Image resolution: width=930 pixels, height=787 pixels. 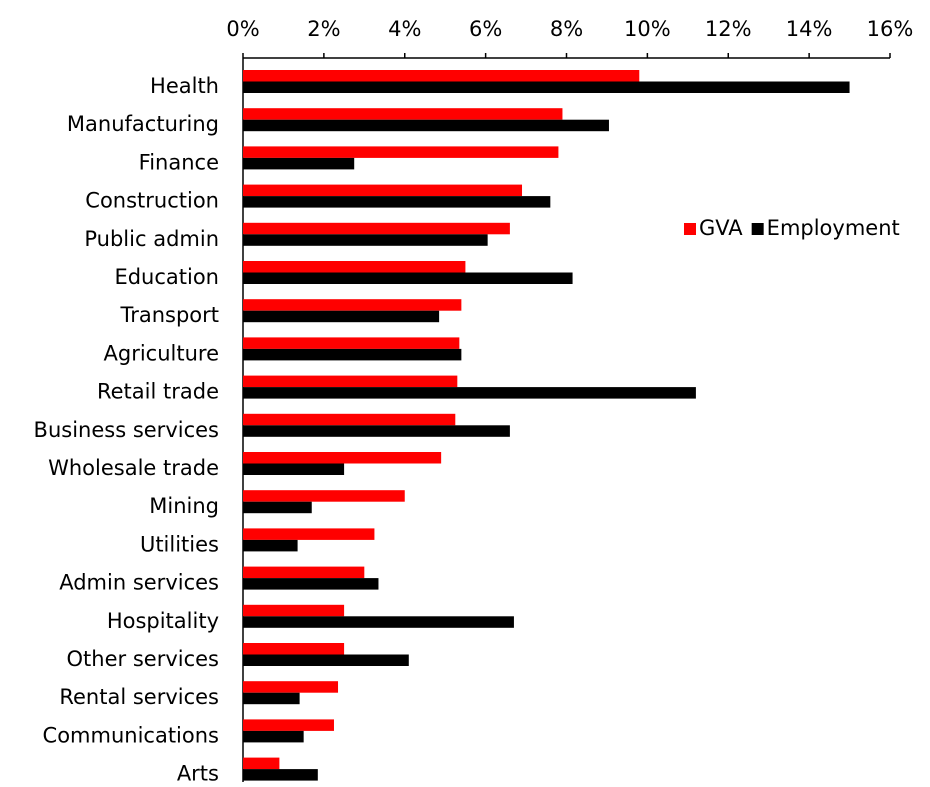 What do you see at coordinates (890, 29) in the screenshot?
I see `x-tick-label: 16%` at bounding box center [890, 29].